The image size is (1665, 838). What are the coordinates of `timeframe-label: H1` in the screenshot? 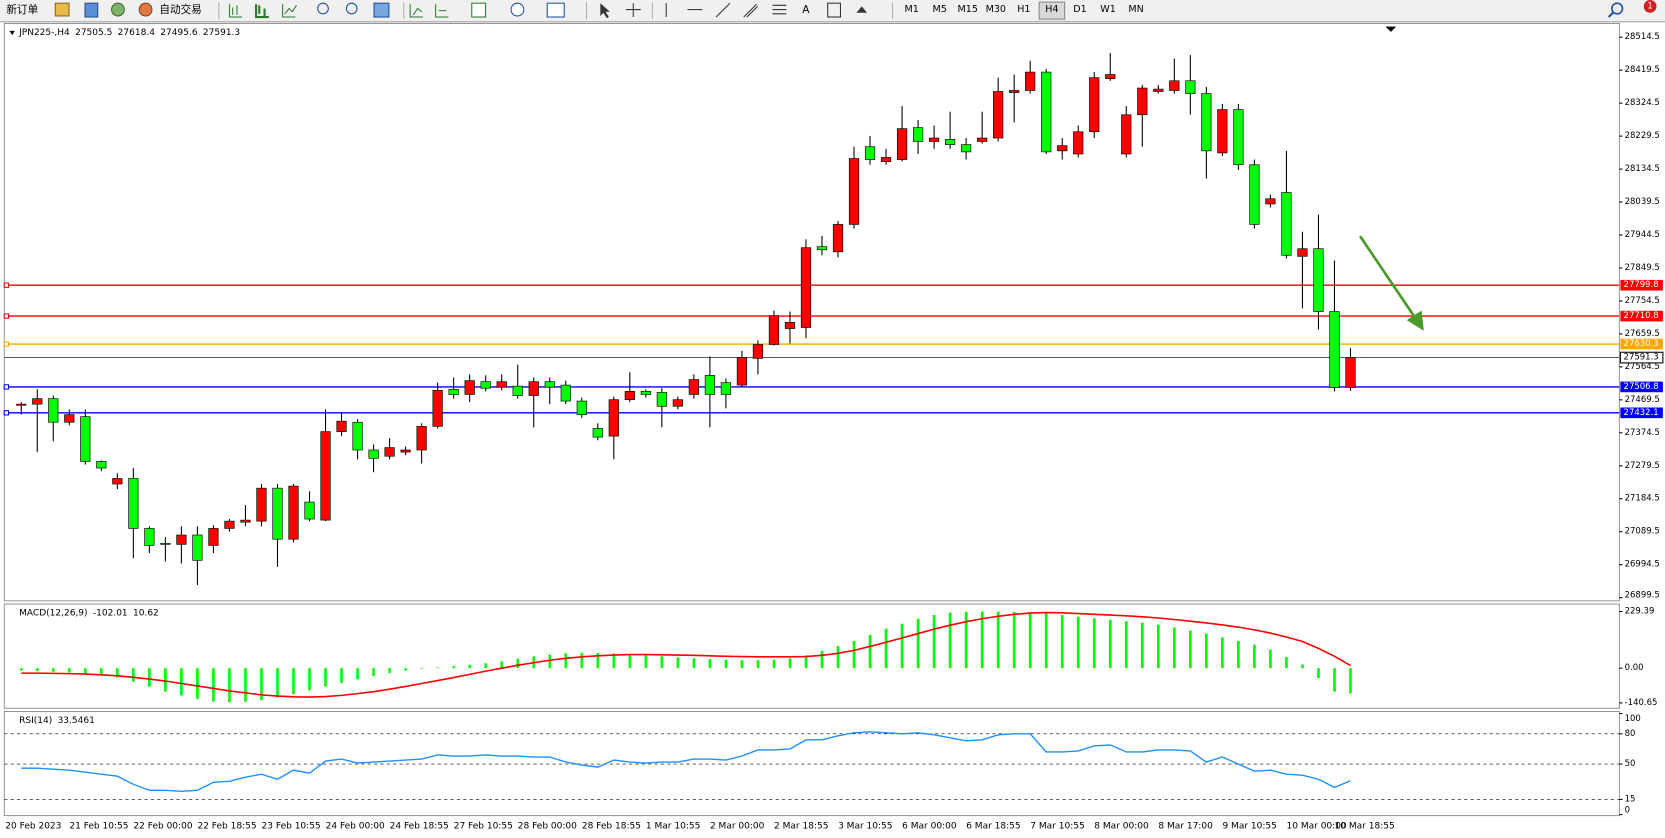 It's located at (1023, 9).